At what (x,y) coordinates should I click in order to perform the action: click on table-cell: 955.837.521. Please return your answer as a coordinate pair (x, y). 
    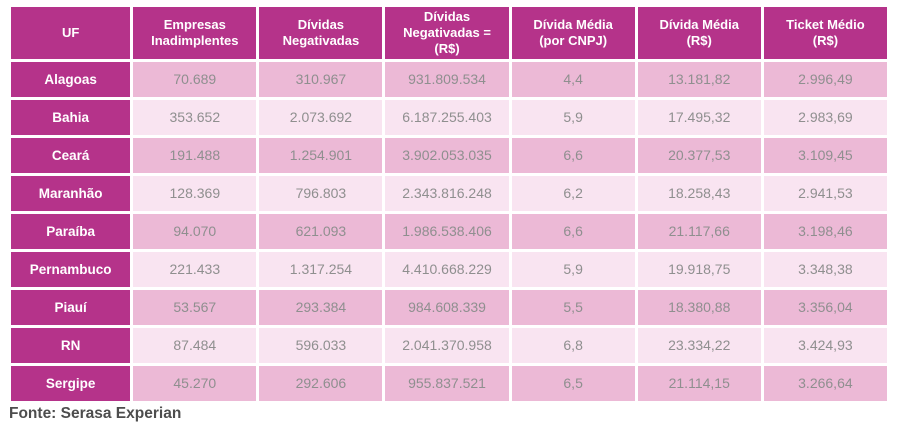
    Looking at the image, I should click on (447, 383).